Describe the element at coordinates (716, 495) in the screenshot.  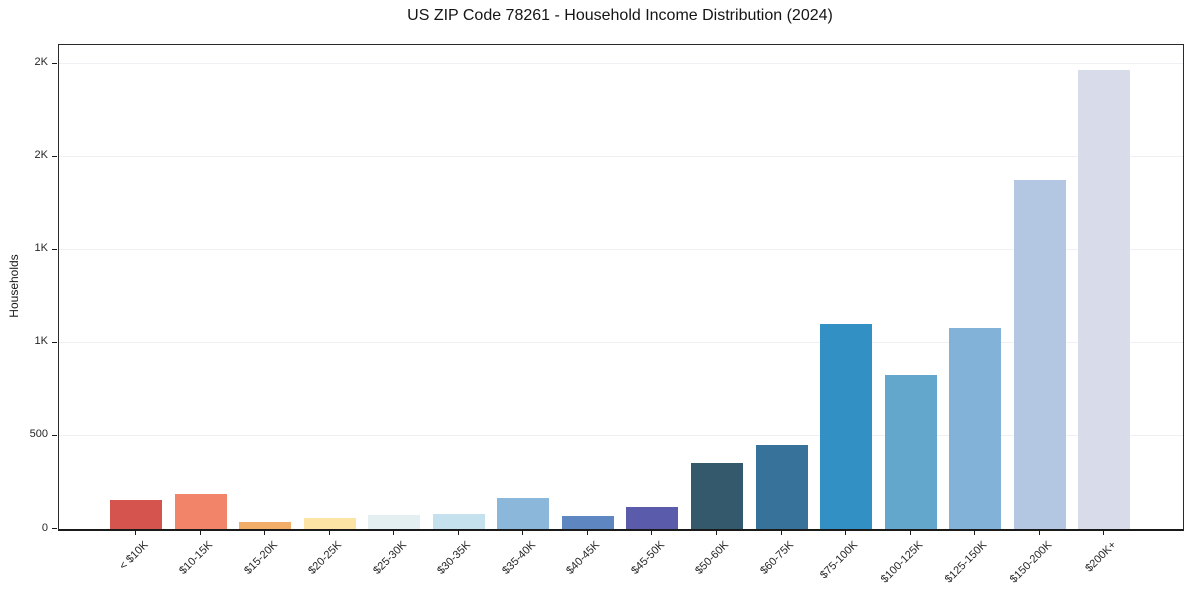
I see `bar-$50-60K` at that location.